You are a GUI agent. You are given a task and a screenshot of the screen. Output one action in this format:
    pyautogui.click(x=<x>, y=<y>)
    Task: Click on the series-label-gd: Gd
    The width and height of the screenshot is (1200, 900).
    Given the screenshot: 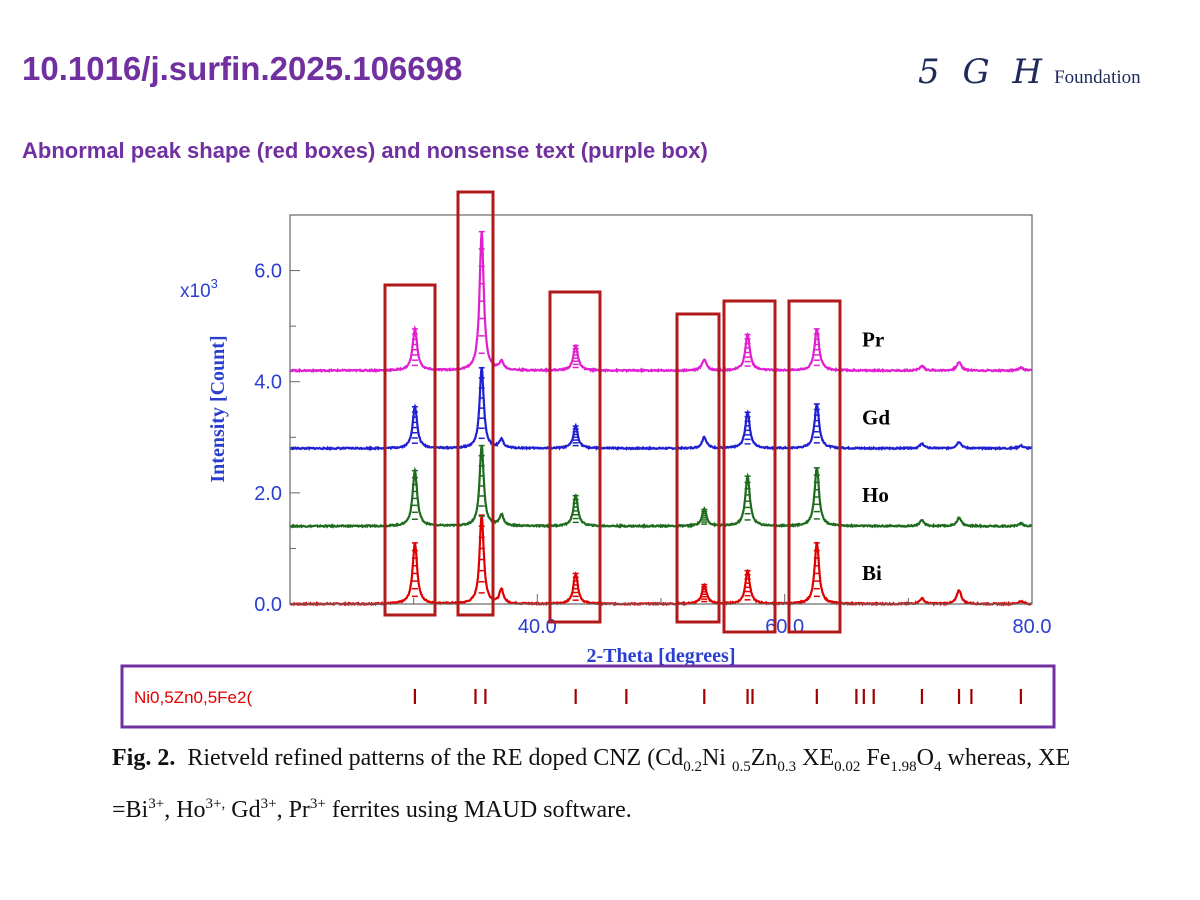 What is the action you would take?
    pyautogui.click(x=876, y=417)
    